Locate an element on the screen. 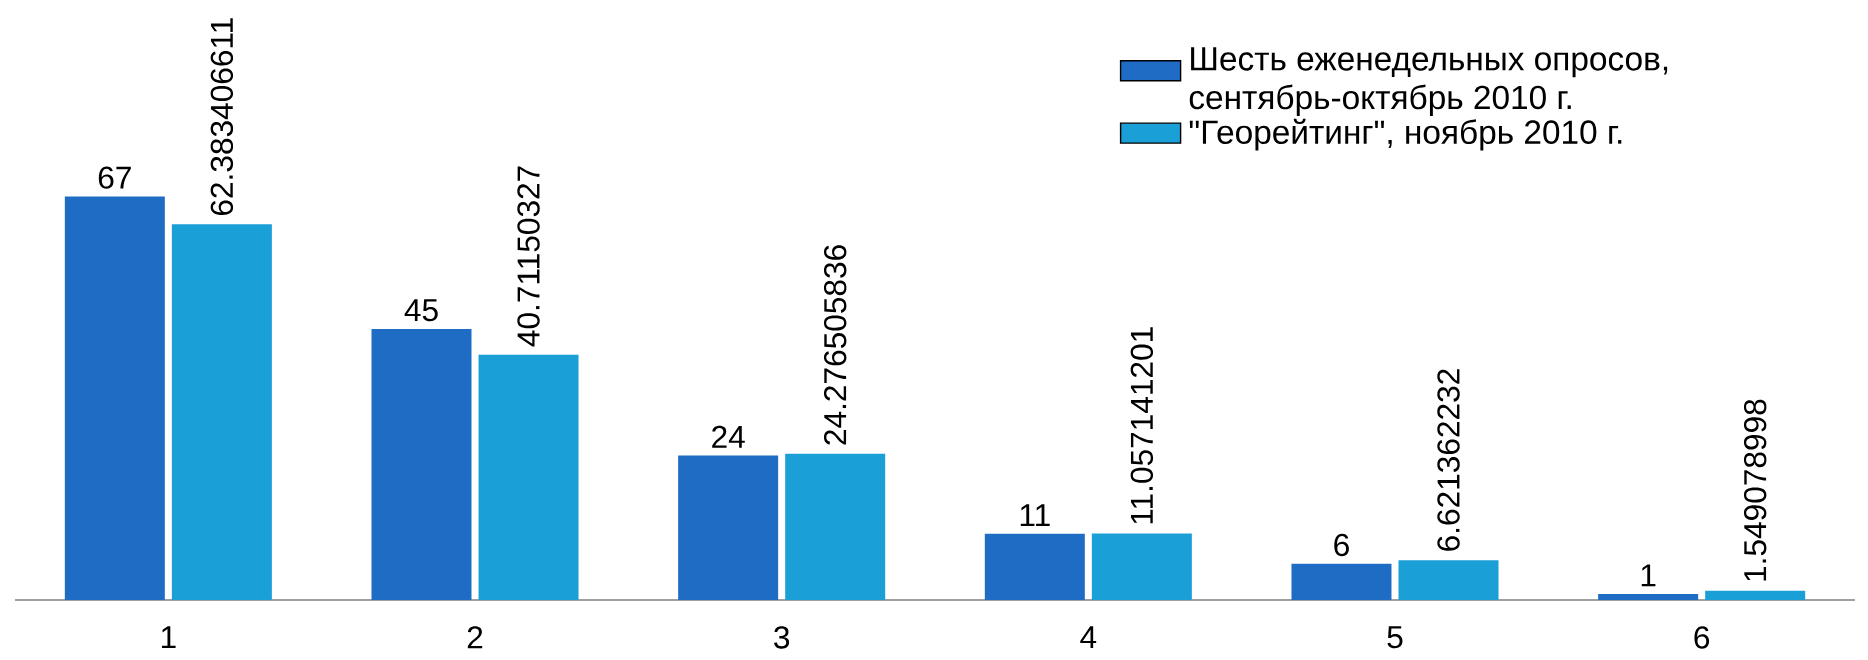  data-label: 62.383406611 is located at coordinates (222, 117).